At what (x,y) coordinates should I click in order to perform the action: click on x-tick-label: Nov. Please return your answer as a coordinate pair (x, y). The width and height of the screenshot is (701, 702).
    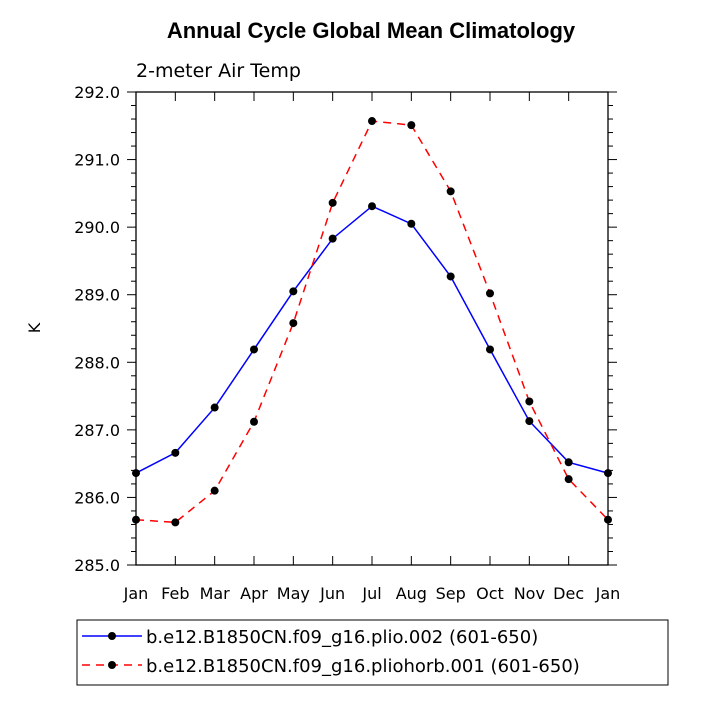
    Looking at the image, I should click on (529, 593).